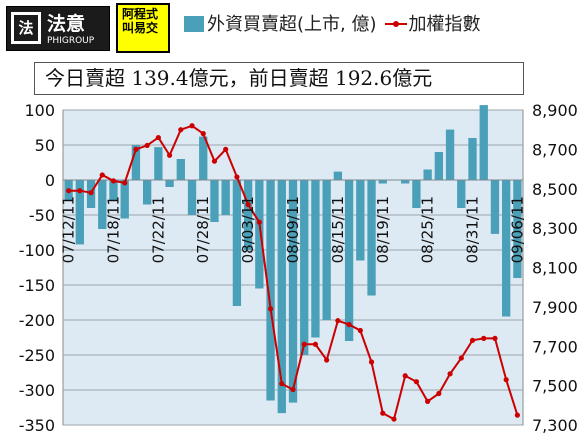  Describe the element at coordinates (140, 21) in the screenshot. I see `logo2-text: 阿程式叫易交` at that location.